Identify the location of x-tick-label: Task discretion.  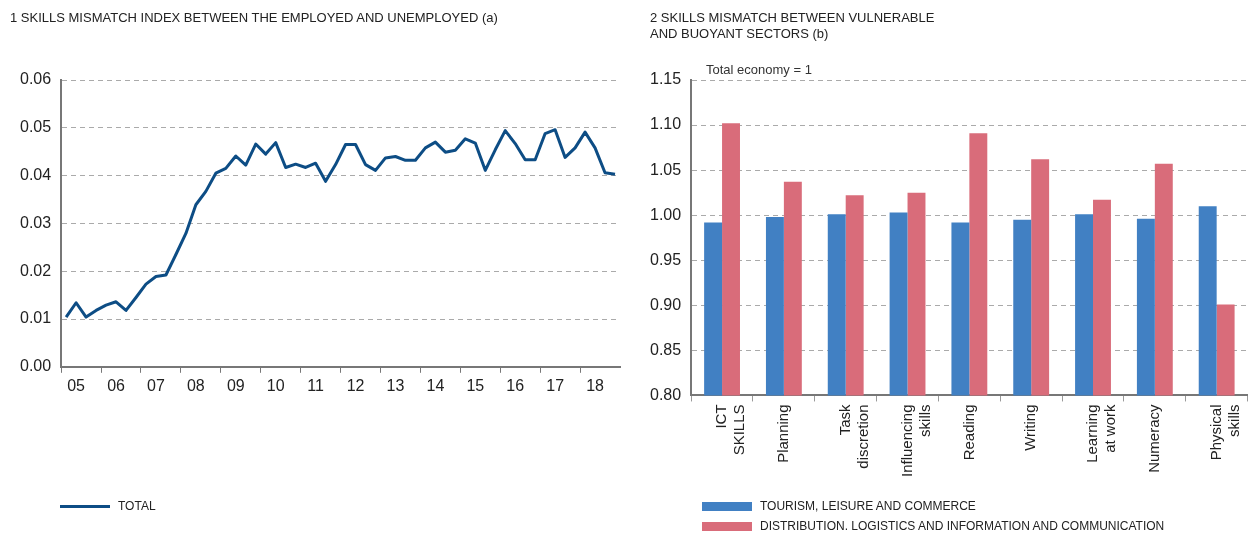
(853, 436).